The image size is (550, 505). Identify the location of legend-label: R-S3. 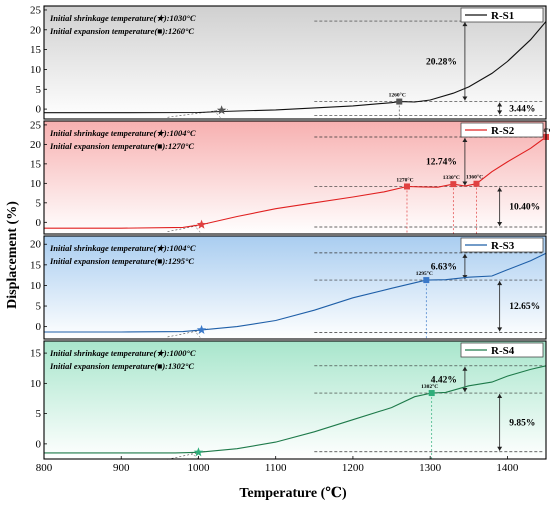
(503, 246).